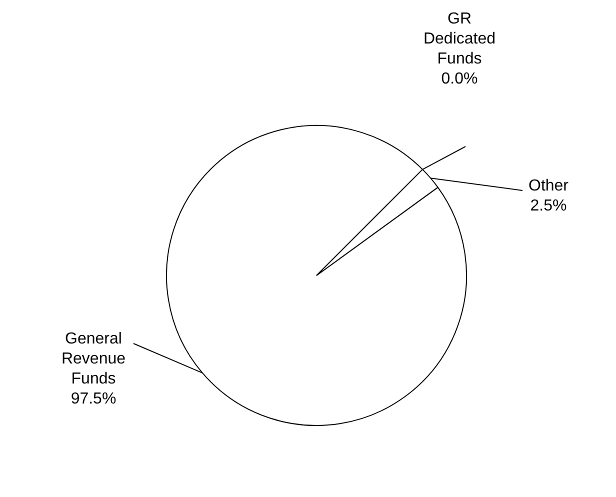 This screenshot has height=497, width=616. Describe the element at coordinates (549, 186) in the screenshot. I see `slice-label: Other` at that location.